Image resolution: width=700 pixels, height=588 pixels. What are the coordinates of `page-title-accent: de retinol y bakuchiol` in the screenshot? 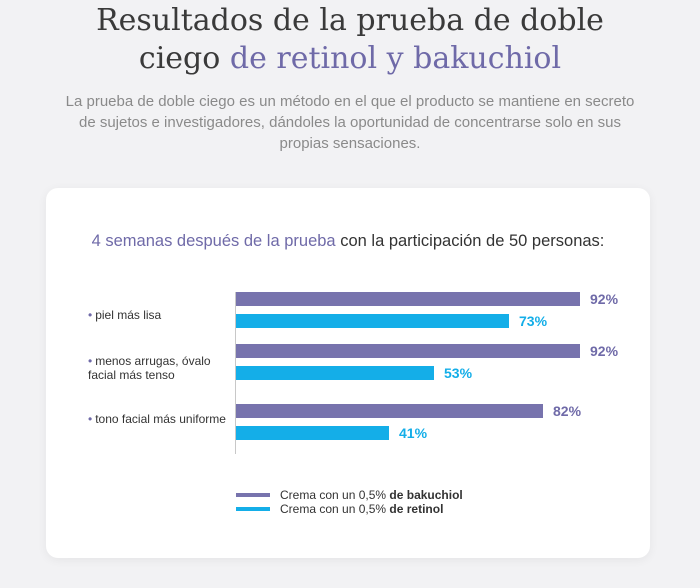 It's located at (395, 58).